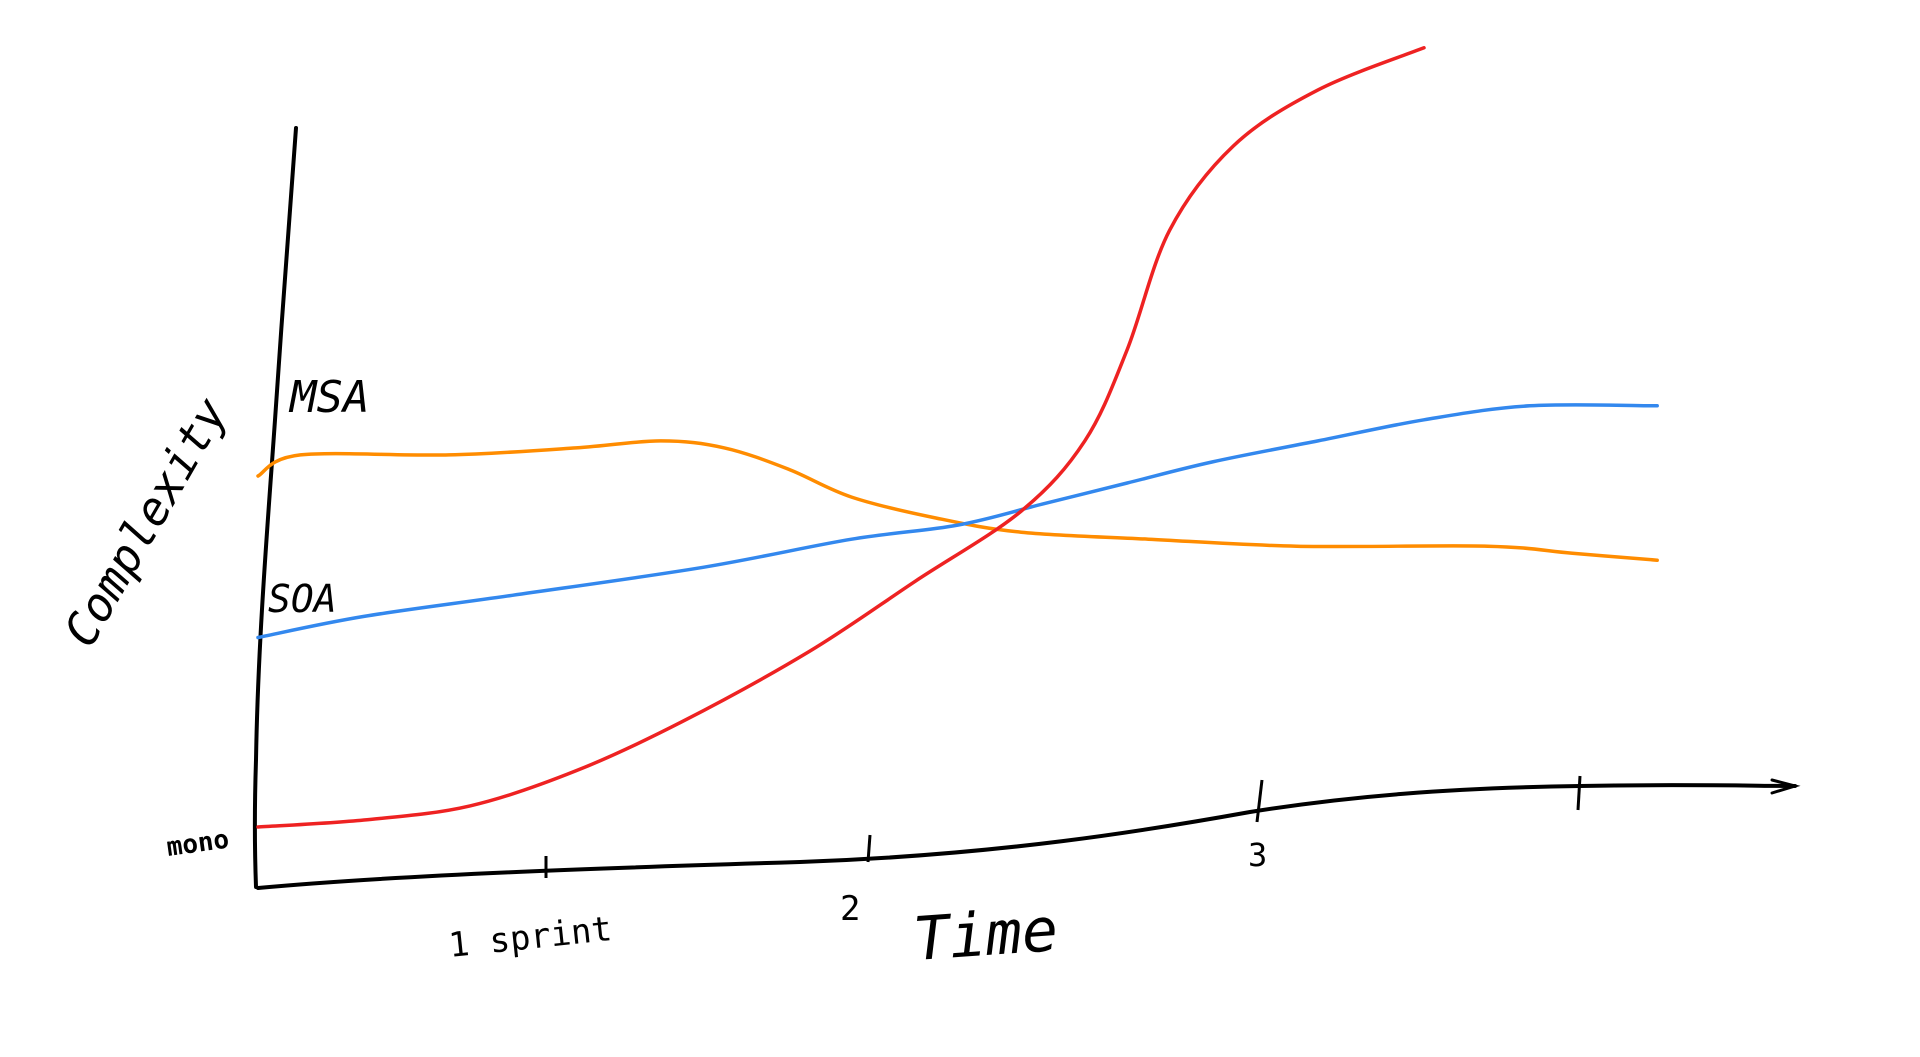 The width and height of the screenshot is (1920, 1057). Describe the element at coordinates (328, 397) in the screenshot. I see `y-label-msa: MSA` at that location.